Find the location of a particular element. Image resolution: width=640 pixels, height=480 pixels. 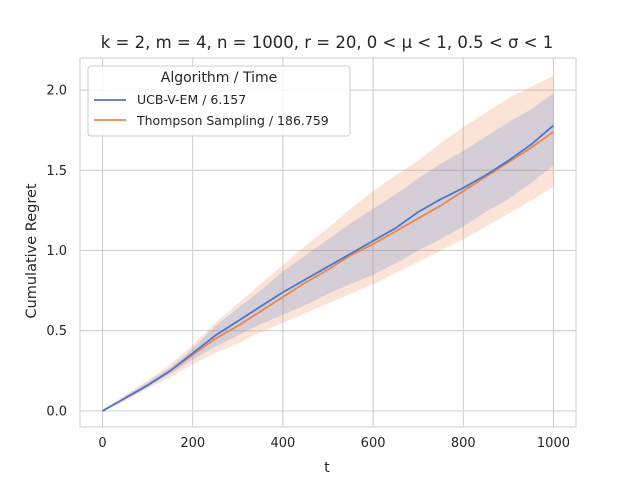

legend-label-thompson-sampling: Thompson Sampling / 186.759 is located at coordinates (232, 120).